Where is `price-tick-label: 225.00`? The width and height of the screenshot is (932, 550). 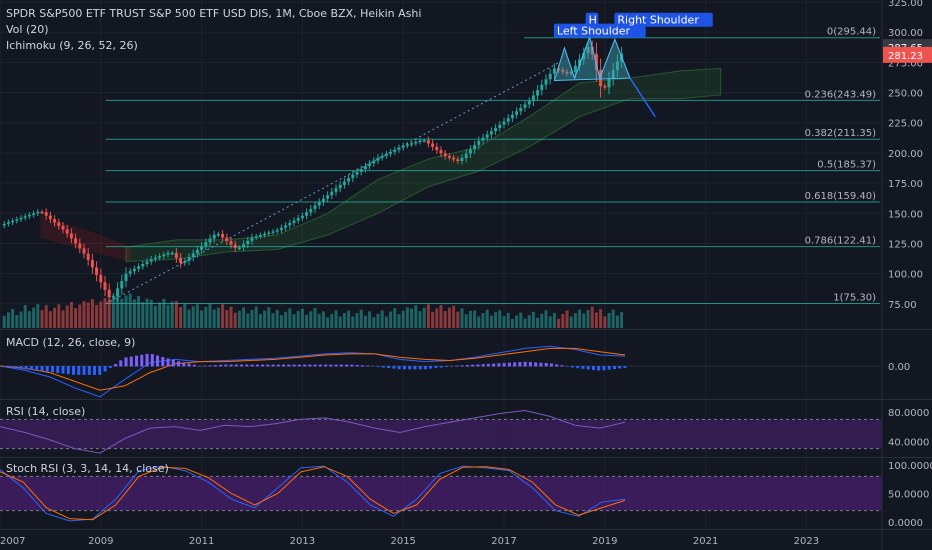
price-tick-label: 225.00 is located at coordinates (905, 124).